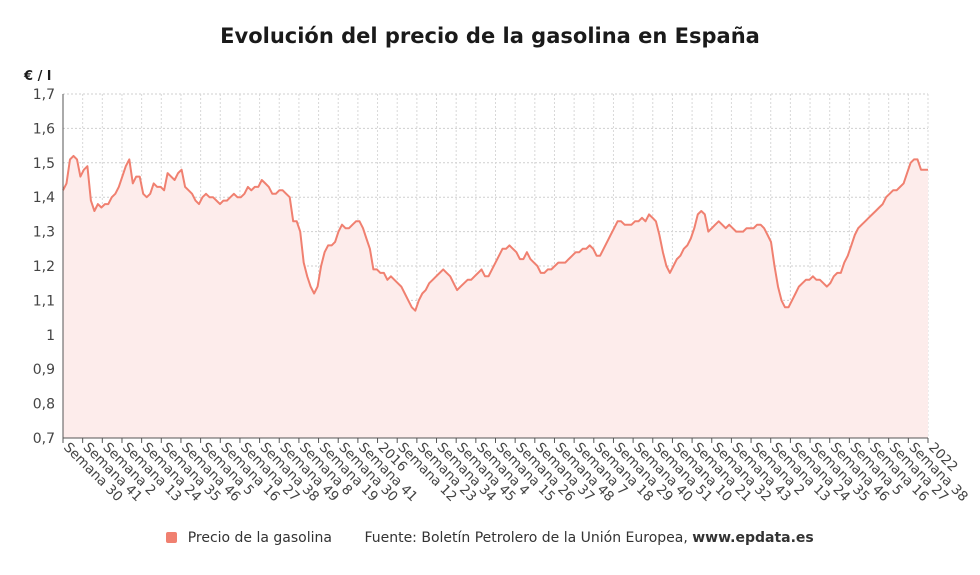 This screenshot has height=575, width=980. What do you see at coordinates (44, 129) in the screenshot?
I see `y-tick-label: 1,6` at bounding box center [44, 129].